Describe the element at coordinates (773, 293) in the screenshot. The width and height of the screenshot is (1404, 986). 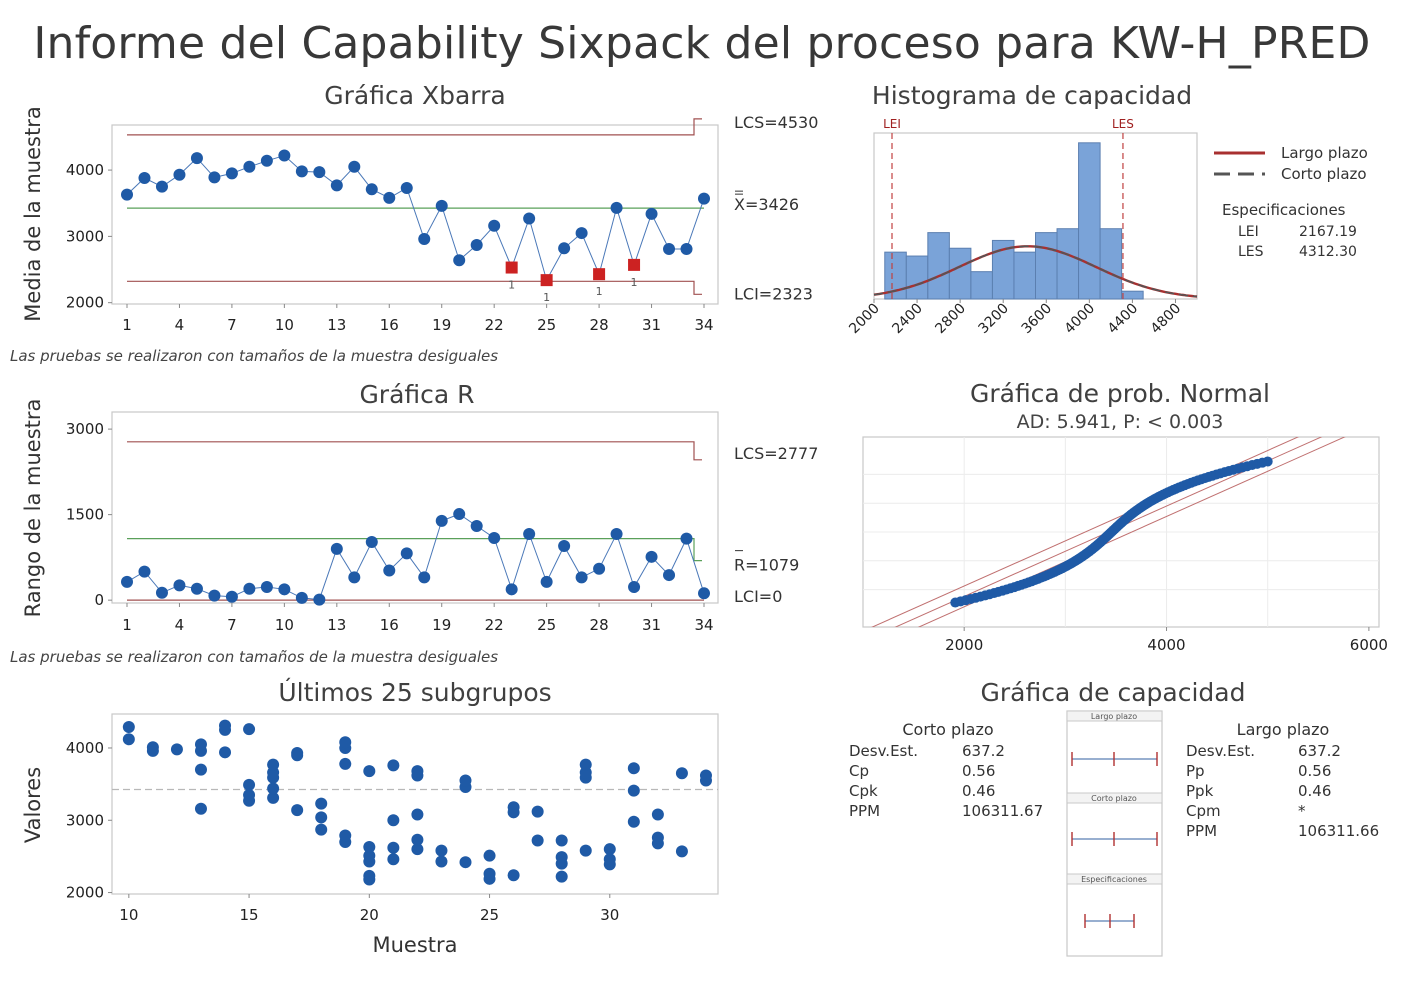
I see `xbar-lcl-label: LCI=2323` at that location.